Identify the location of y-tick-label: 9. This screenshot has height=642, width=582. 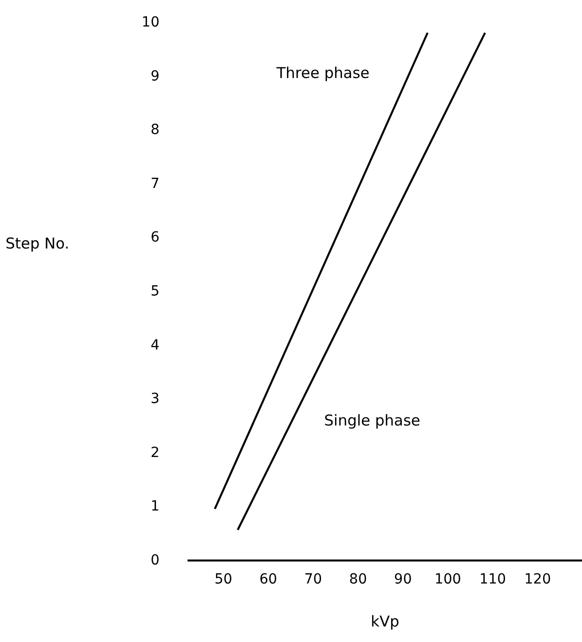
(155, 76).